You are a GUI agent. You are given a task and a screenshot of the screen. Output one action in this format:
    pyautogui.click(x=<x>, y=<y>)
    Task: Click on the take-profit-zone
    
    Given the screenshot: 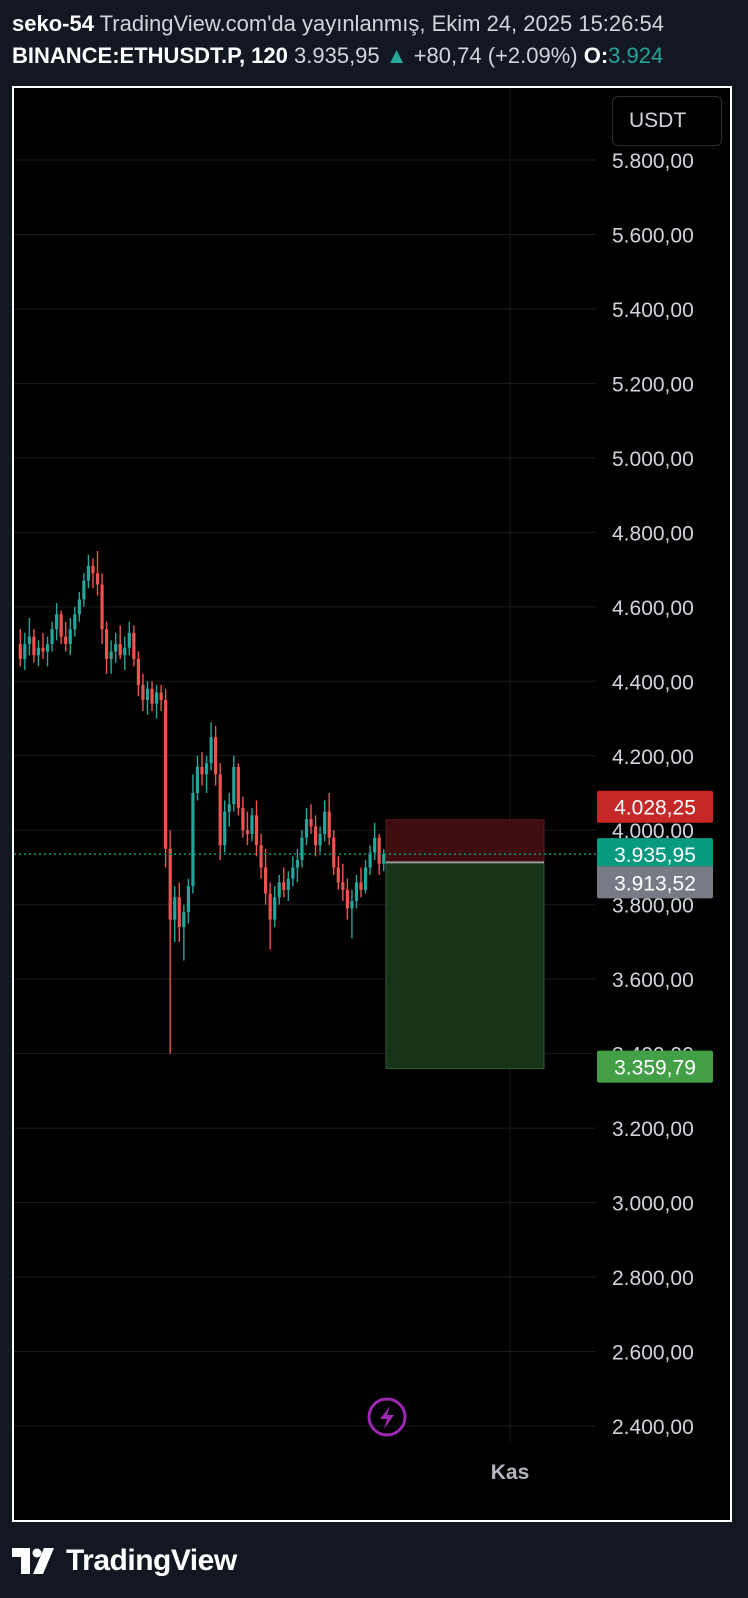 What is the action you would take?
    pyautogui.click(x=465, y=965)
    